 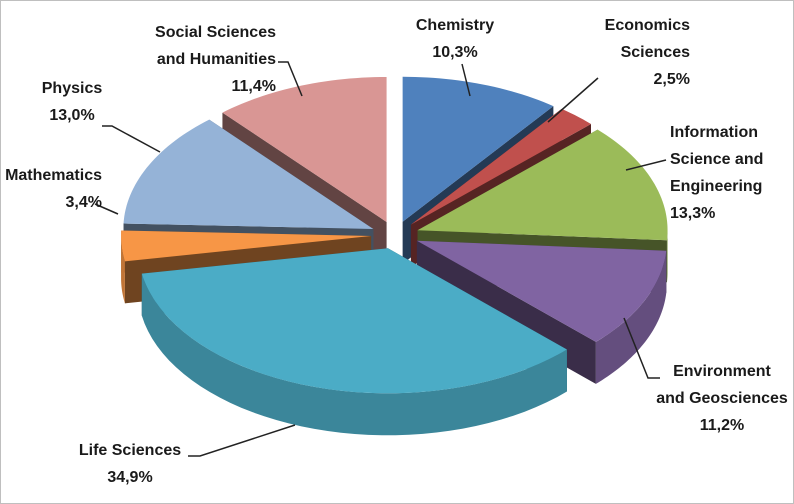 I want to click on value-label: 3,4%, so click(x=84, y=202).